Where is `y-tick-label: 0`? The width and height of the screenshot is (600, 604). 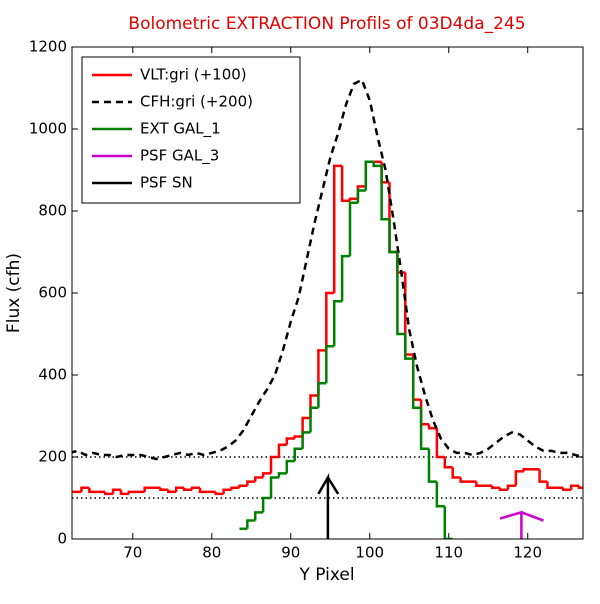 y-tick-label: 0 is located at coordinates (62, 539).